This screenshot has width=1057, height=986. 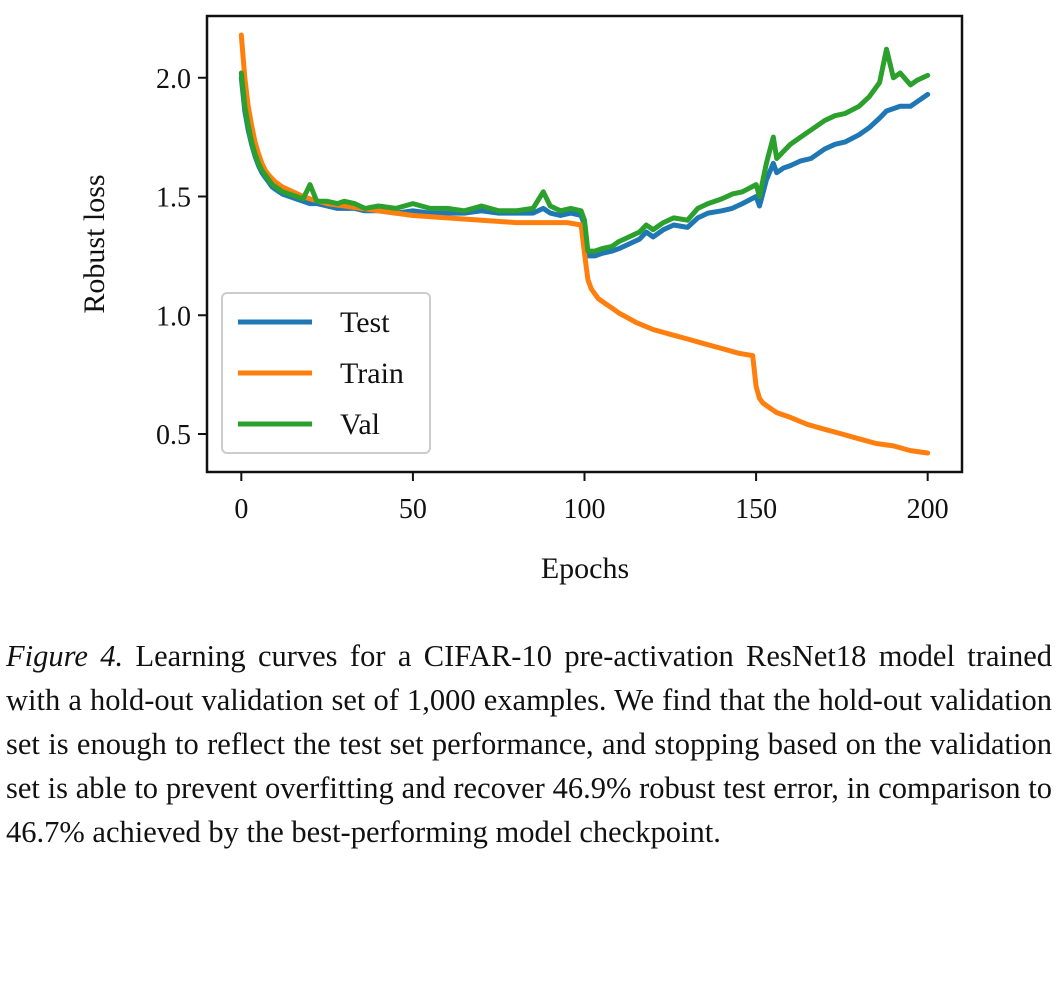 What do you see at coordinates (321, 373) in the screenshot?
I see `legend-entries: Test Train Val` at bounding box center [321, 373].